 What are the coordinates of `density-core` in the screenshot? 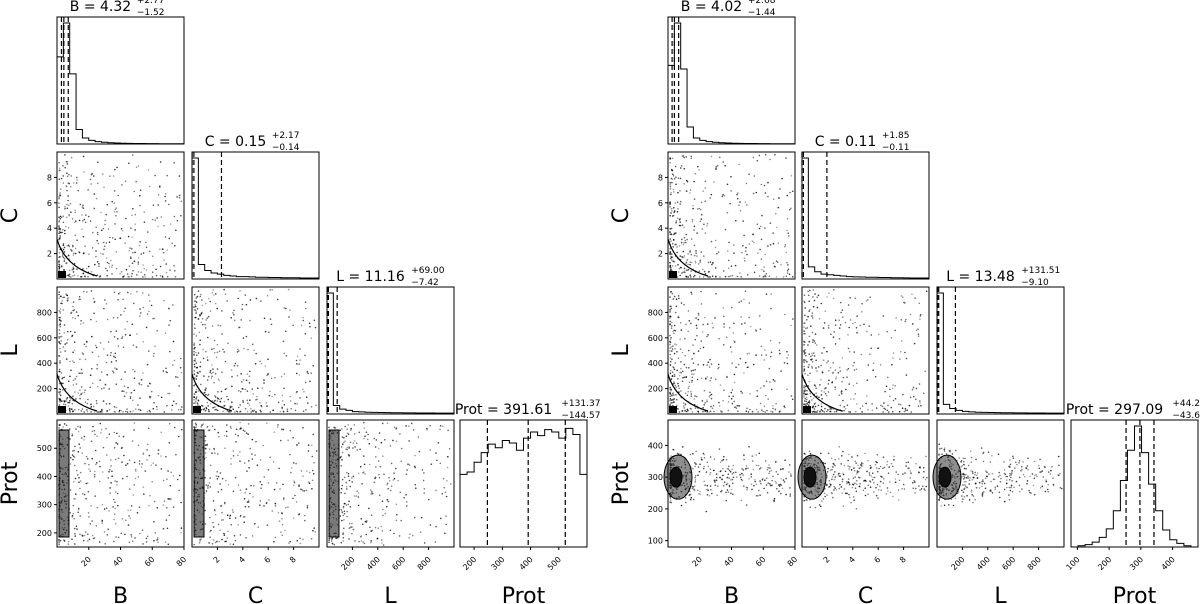 It's located at (673, 274).